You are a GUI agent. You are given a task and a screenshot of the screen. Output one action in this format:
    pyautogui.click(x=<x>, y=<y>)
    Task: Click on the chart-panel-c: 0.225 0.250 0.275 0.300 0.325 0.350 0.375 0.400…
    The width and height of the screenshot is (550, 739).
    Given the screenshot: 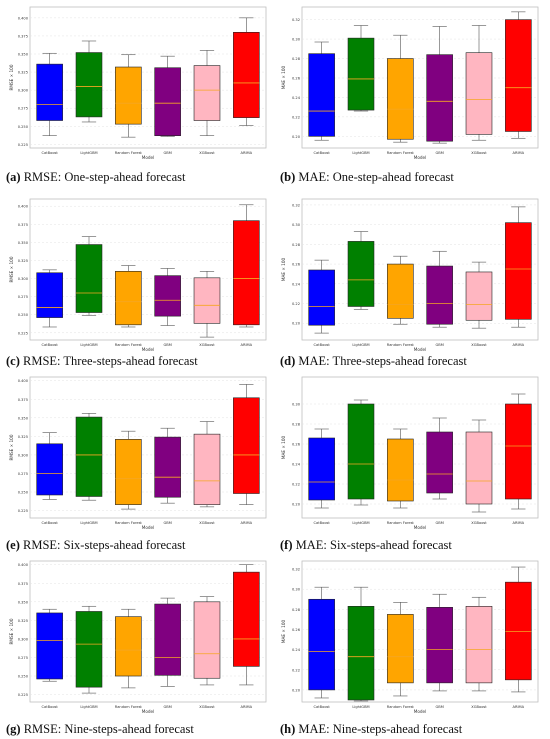 What is the action you would take?
    pyautogui.click(x=139, y=272)
    